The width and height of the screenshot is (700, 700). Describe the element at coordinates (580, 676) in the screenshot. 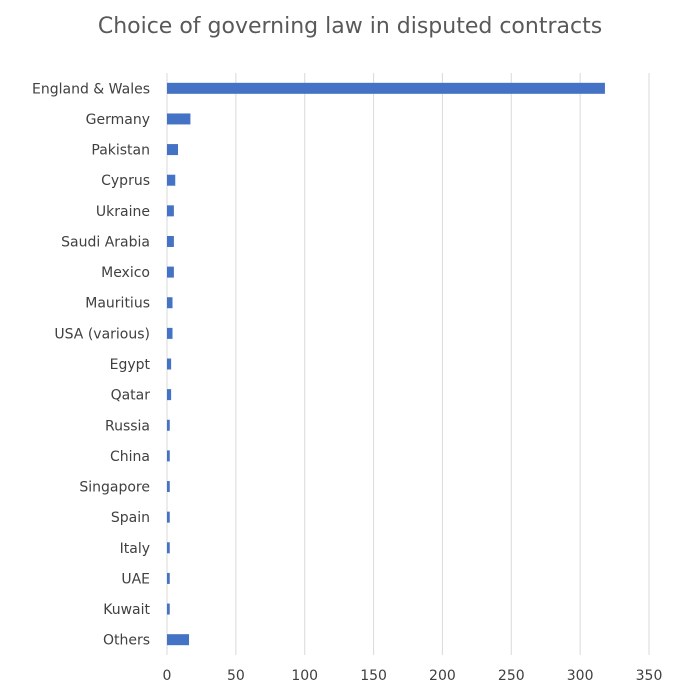

I see `x-tick-label: 300` at that location.